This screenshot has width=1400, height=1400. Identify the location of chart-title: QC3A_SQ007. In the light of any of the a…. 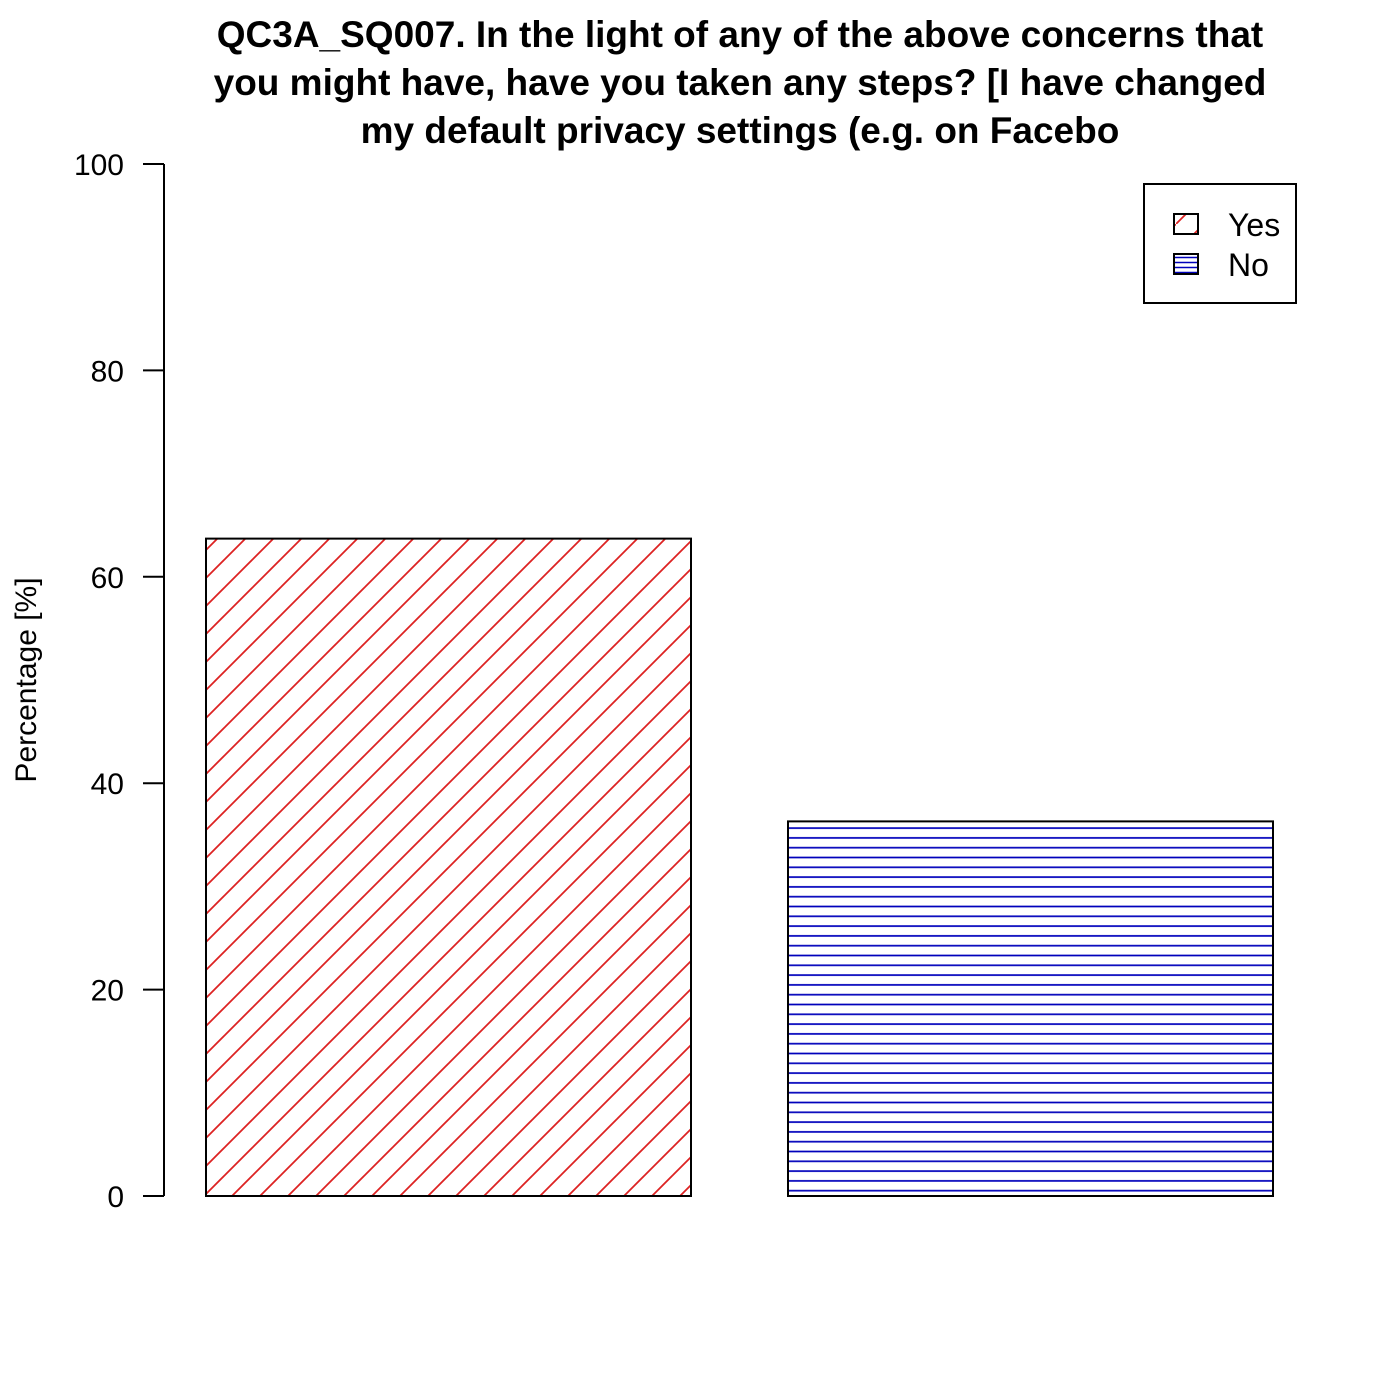
(740, 82).